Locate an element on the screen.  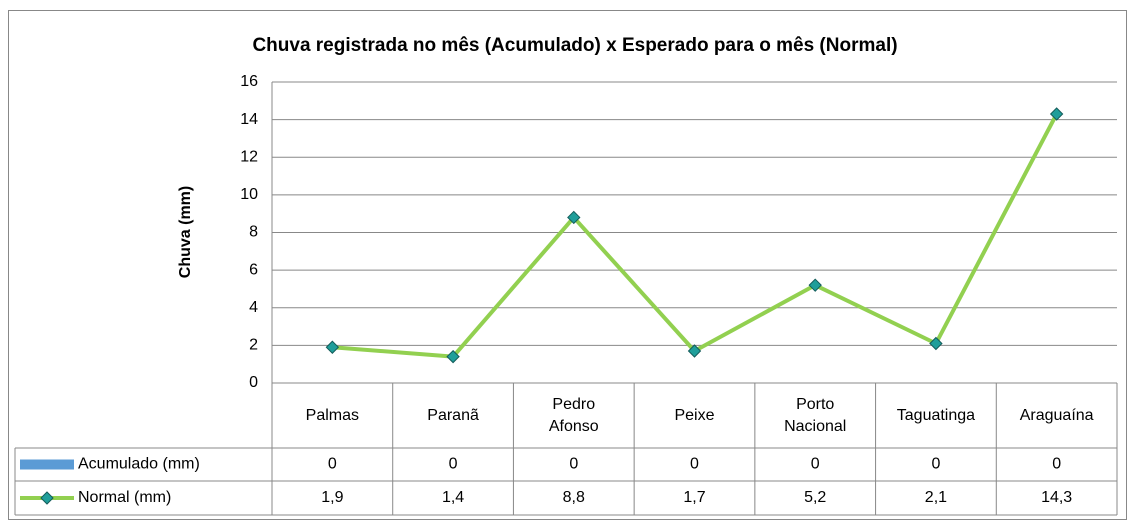
y-tick-label: 16 is located at coordinates (249, 81).